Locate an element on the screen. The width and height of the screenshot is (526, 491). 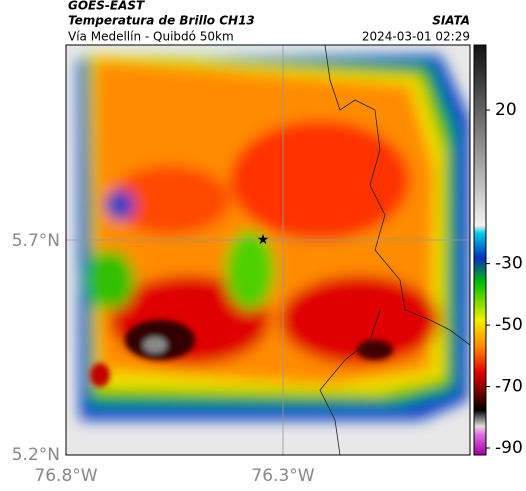
subtitle: Vía Medellín - Quibdó 50km is located at coordinates (151, 37).